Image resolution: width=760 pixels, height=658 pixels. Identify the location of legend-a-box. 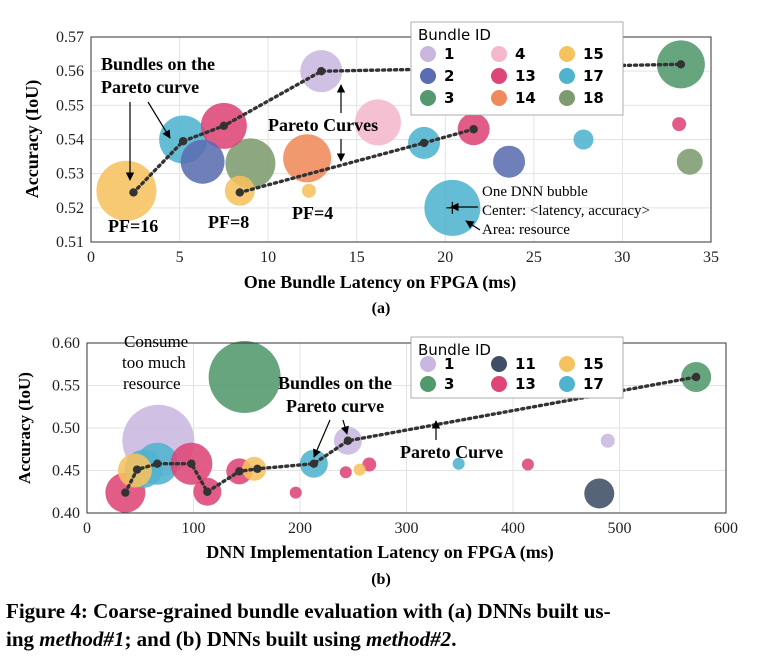
(517, 68).